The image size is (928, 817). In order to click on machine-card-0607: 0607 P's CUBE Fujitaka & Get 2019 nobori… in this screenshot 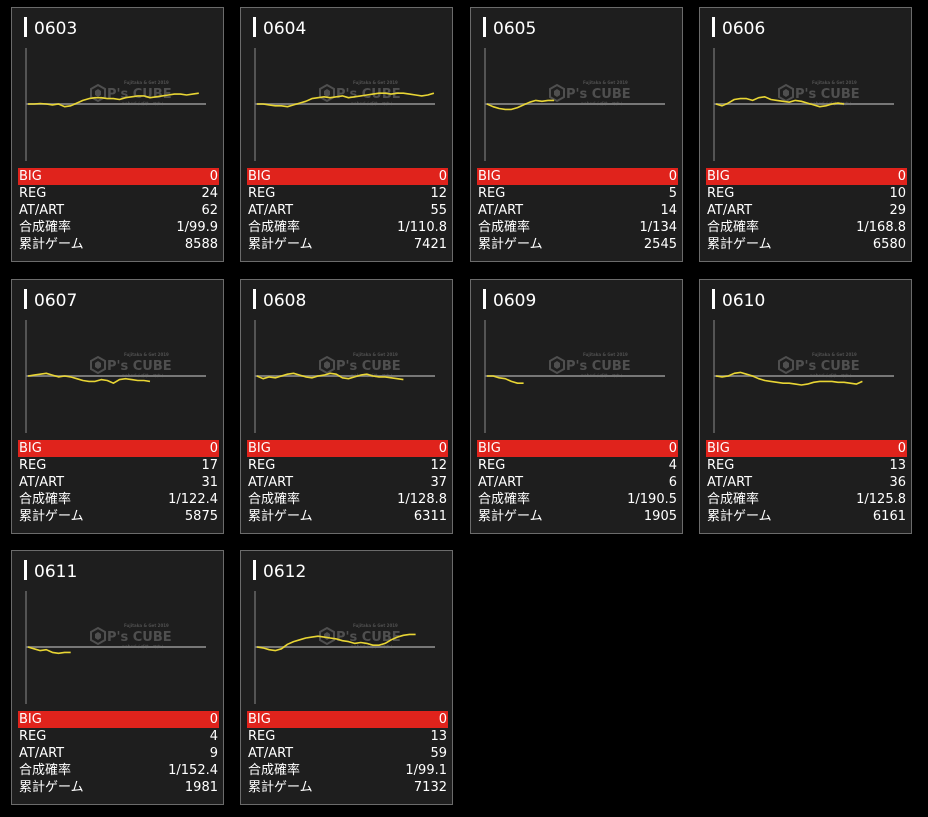, I will do `click(117, 406)`.